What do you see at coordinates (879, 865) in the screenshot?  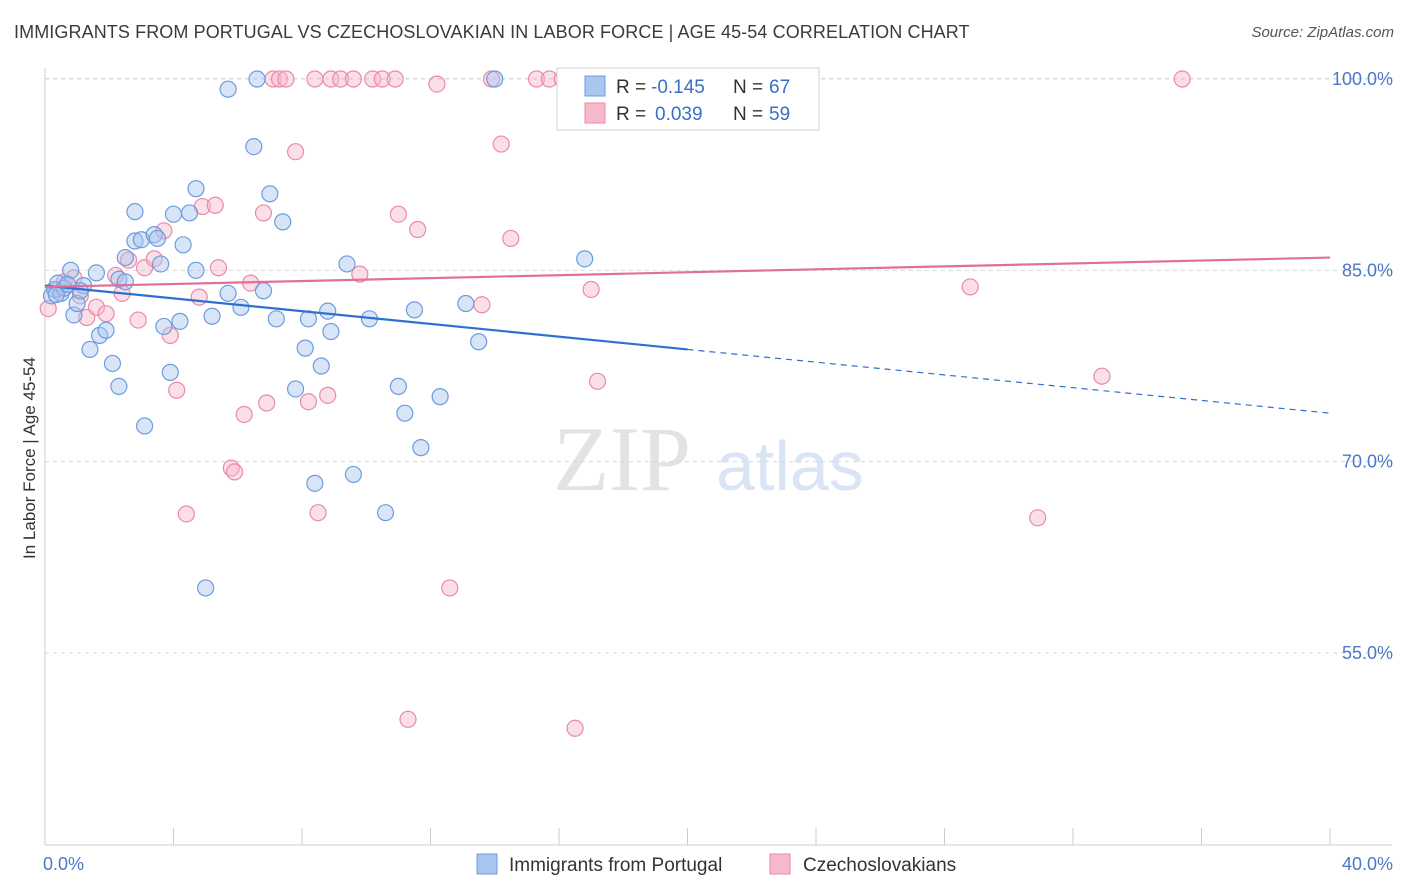 I see `bottom-legend-label-czechoslovakians: Czechoslovakians` at bounding box center [879, 865].